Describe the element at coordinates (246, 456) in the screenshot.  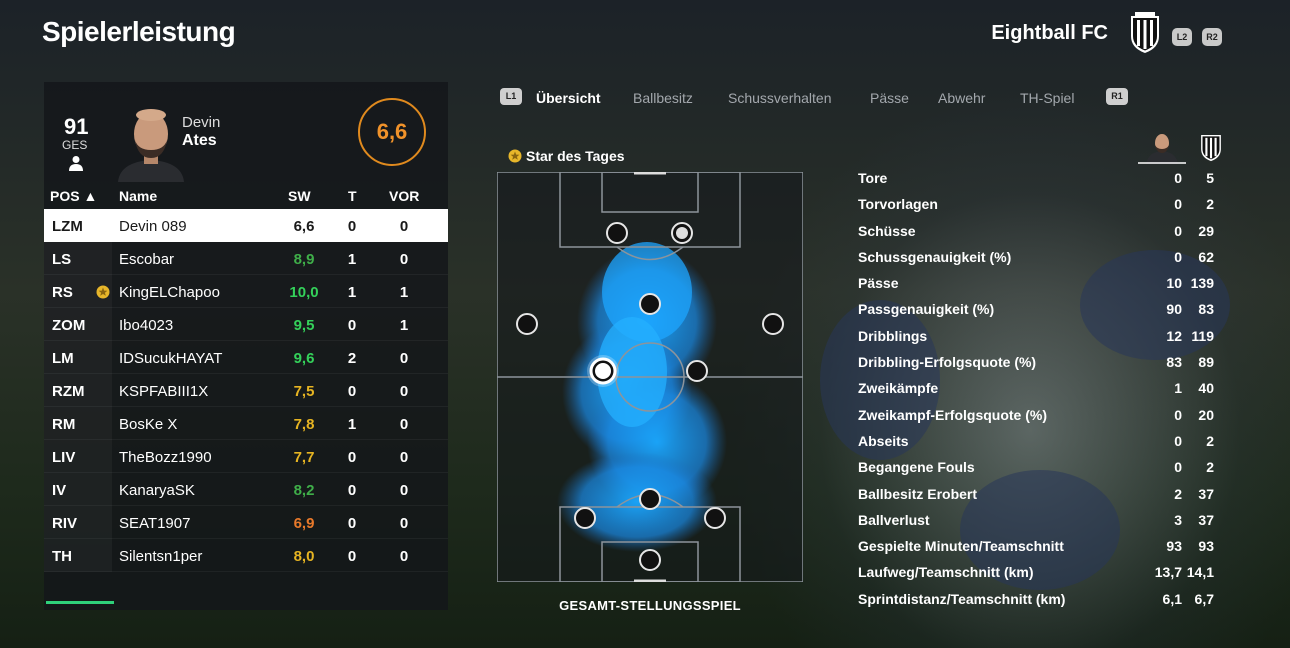
I see `table-row: LIV TheBozz1990 7,7 0 0` at that location.